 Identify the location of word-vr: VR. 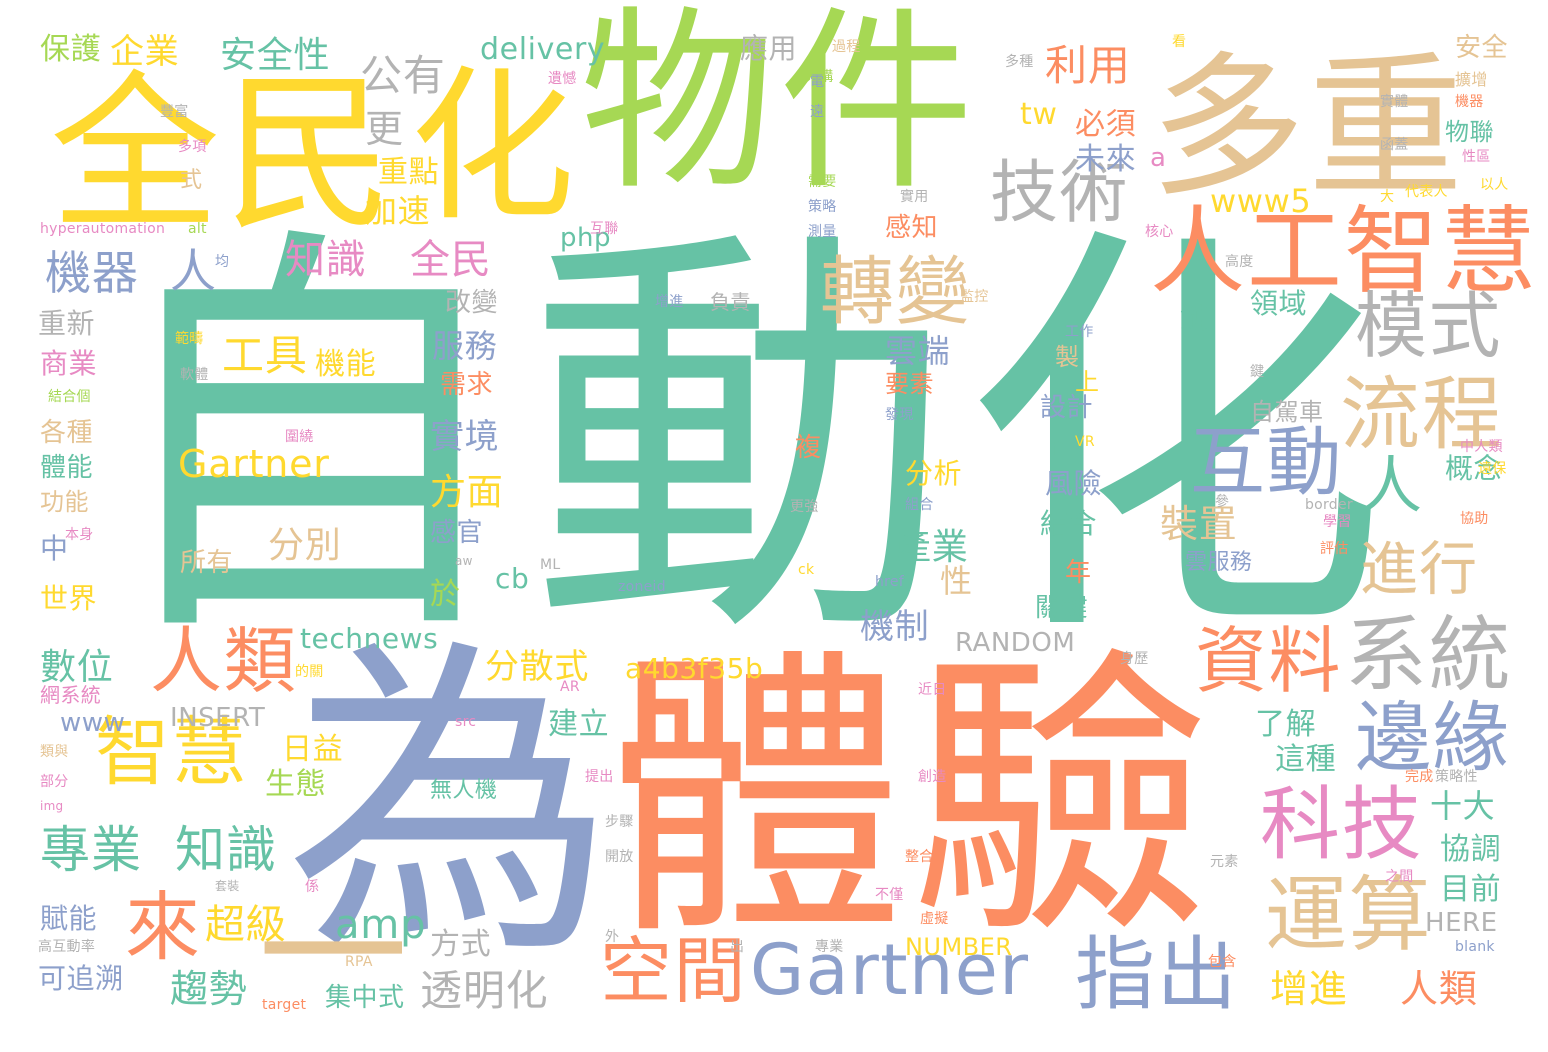
(1085, 442).